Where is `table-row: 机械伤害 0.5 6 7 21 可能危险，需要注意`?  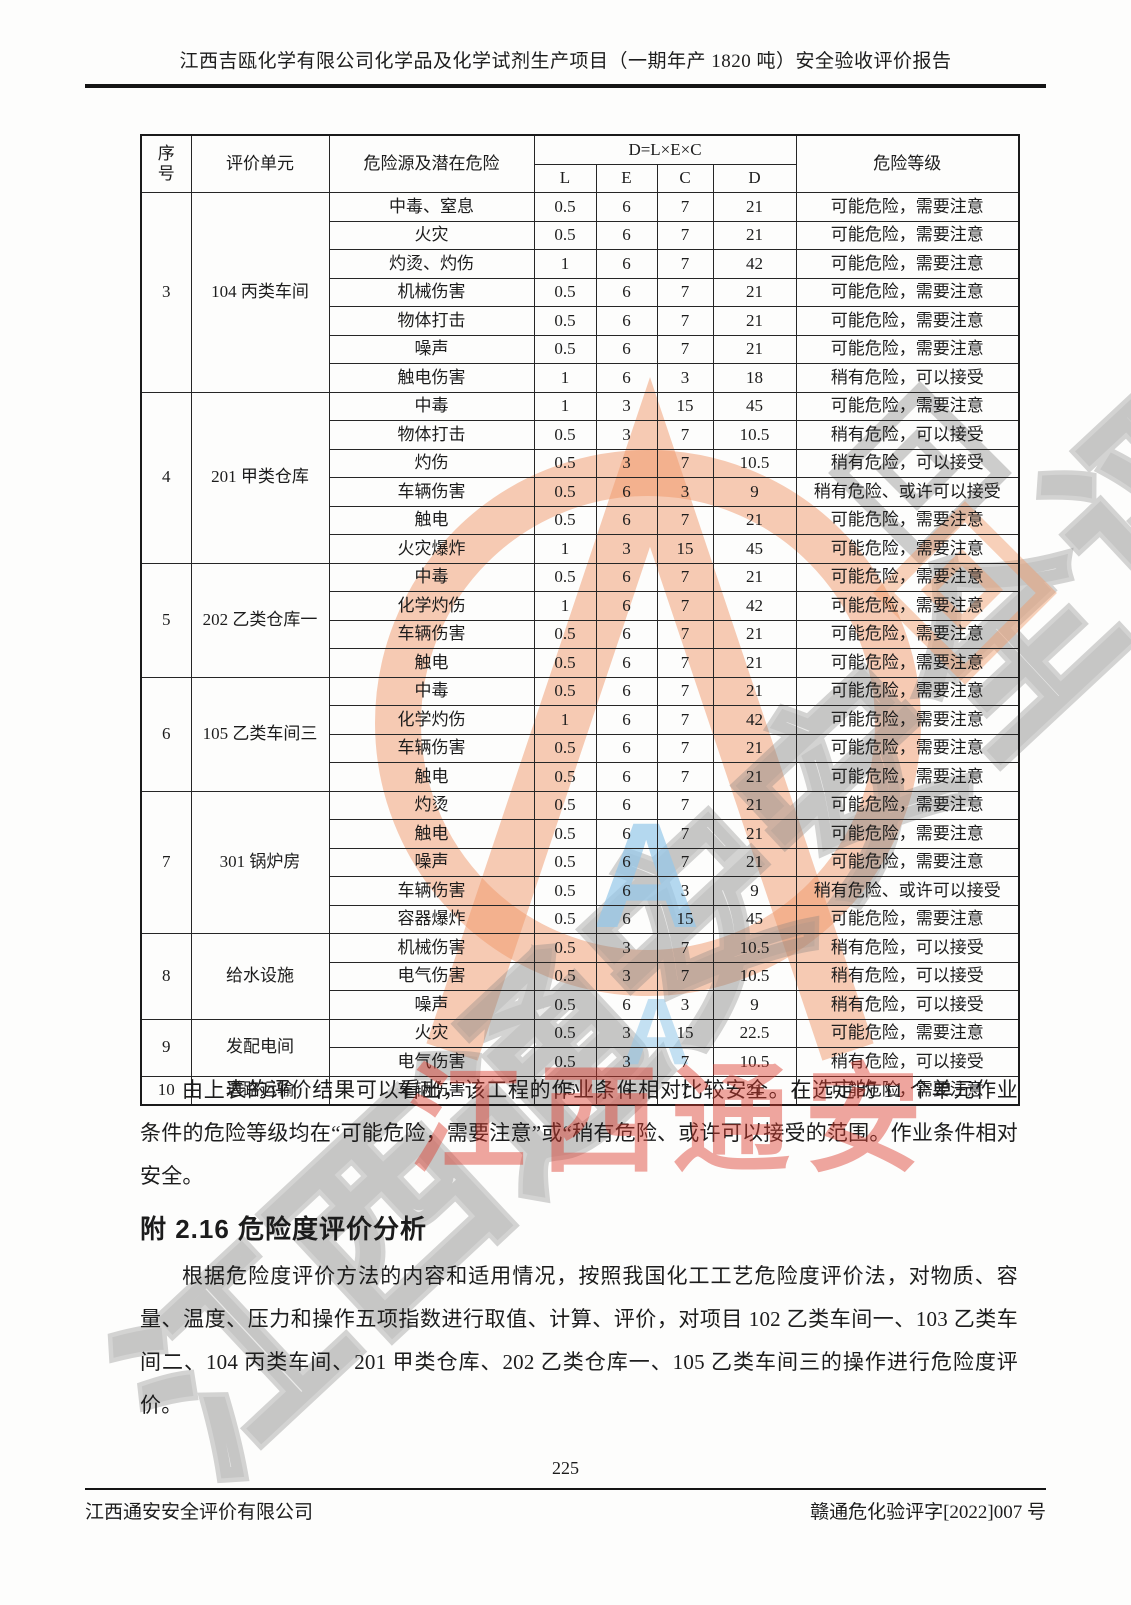 table-row: 机械伤害 0.5 6 7 21 可能危险，需要注意 is located at coordinates (580, 292).